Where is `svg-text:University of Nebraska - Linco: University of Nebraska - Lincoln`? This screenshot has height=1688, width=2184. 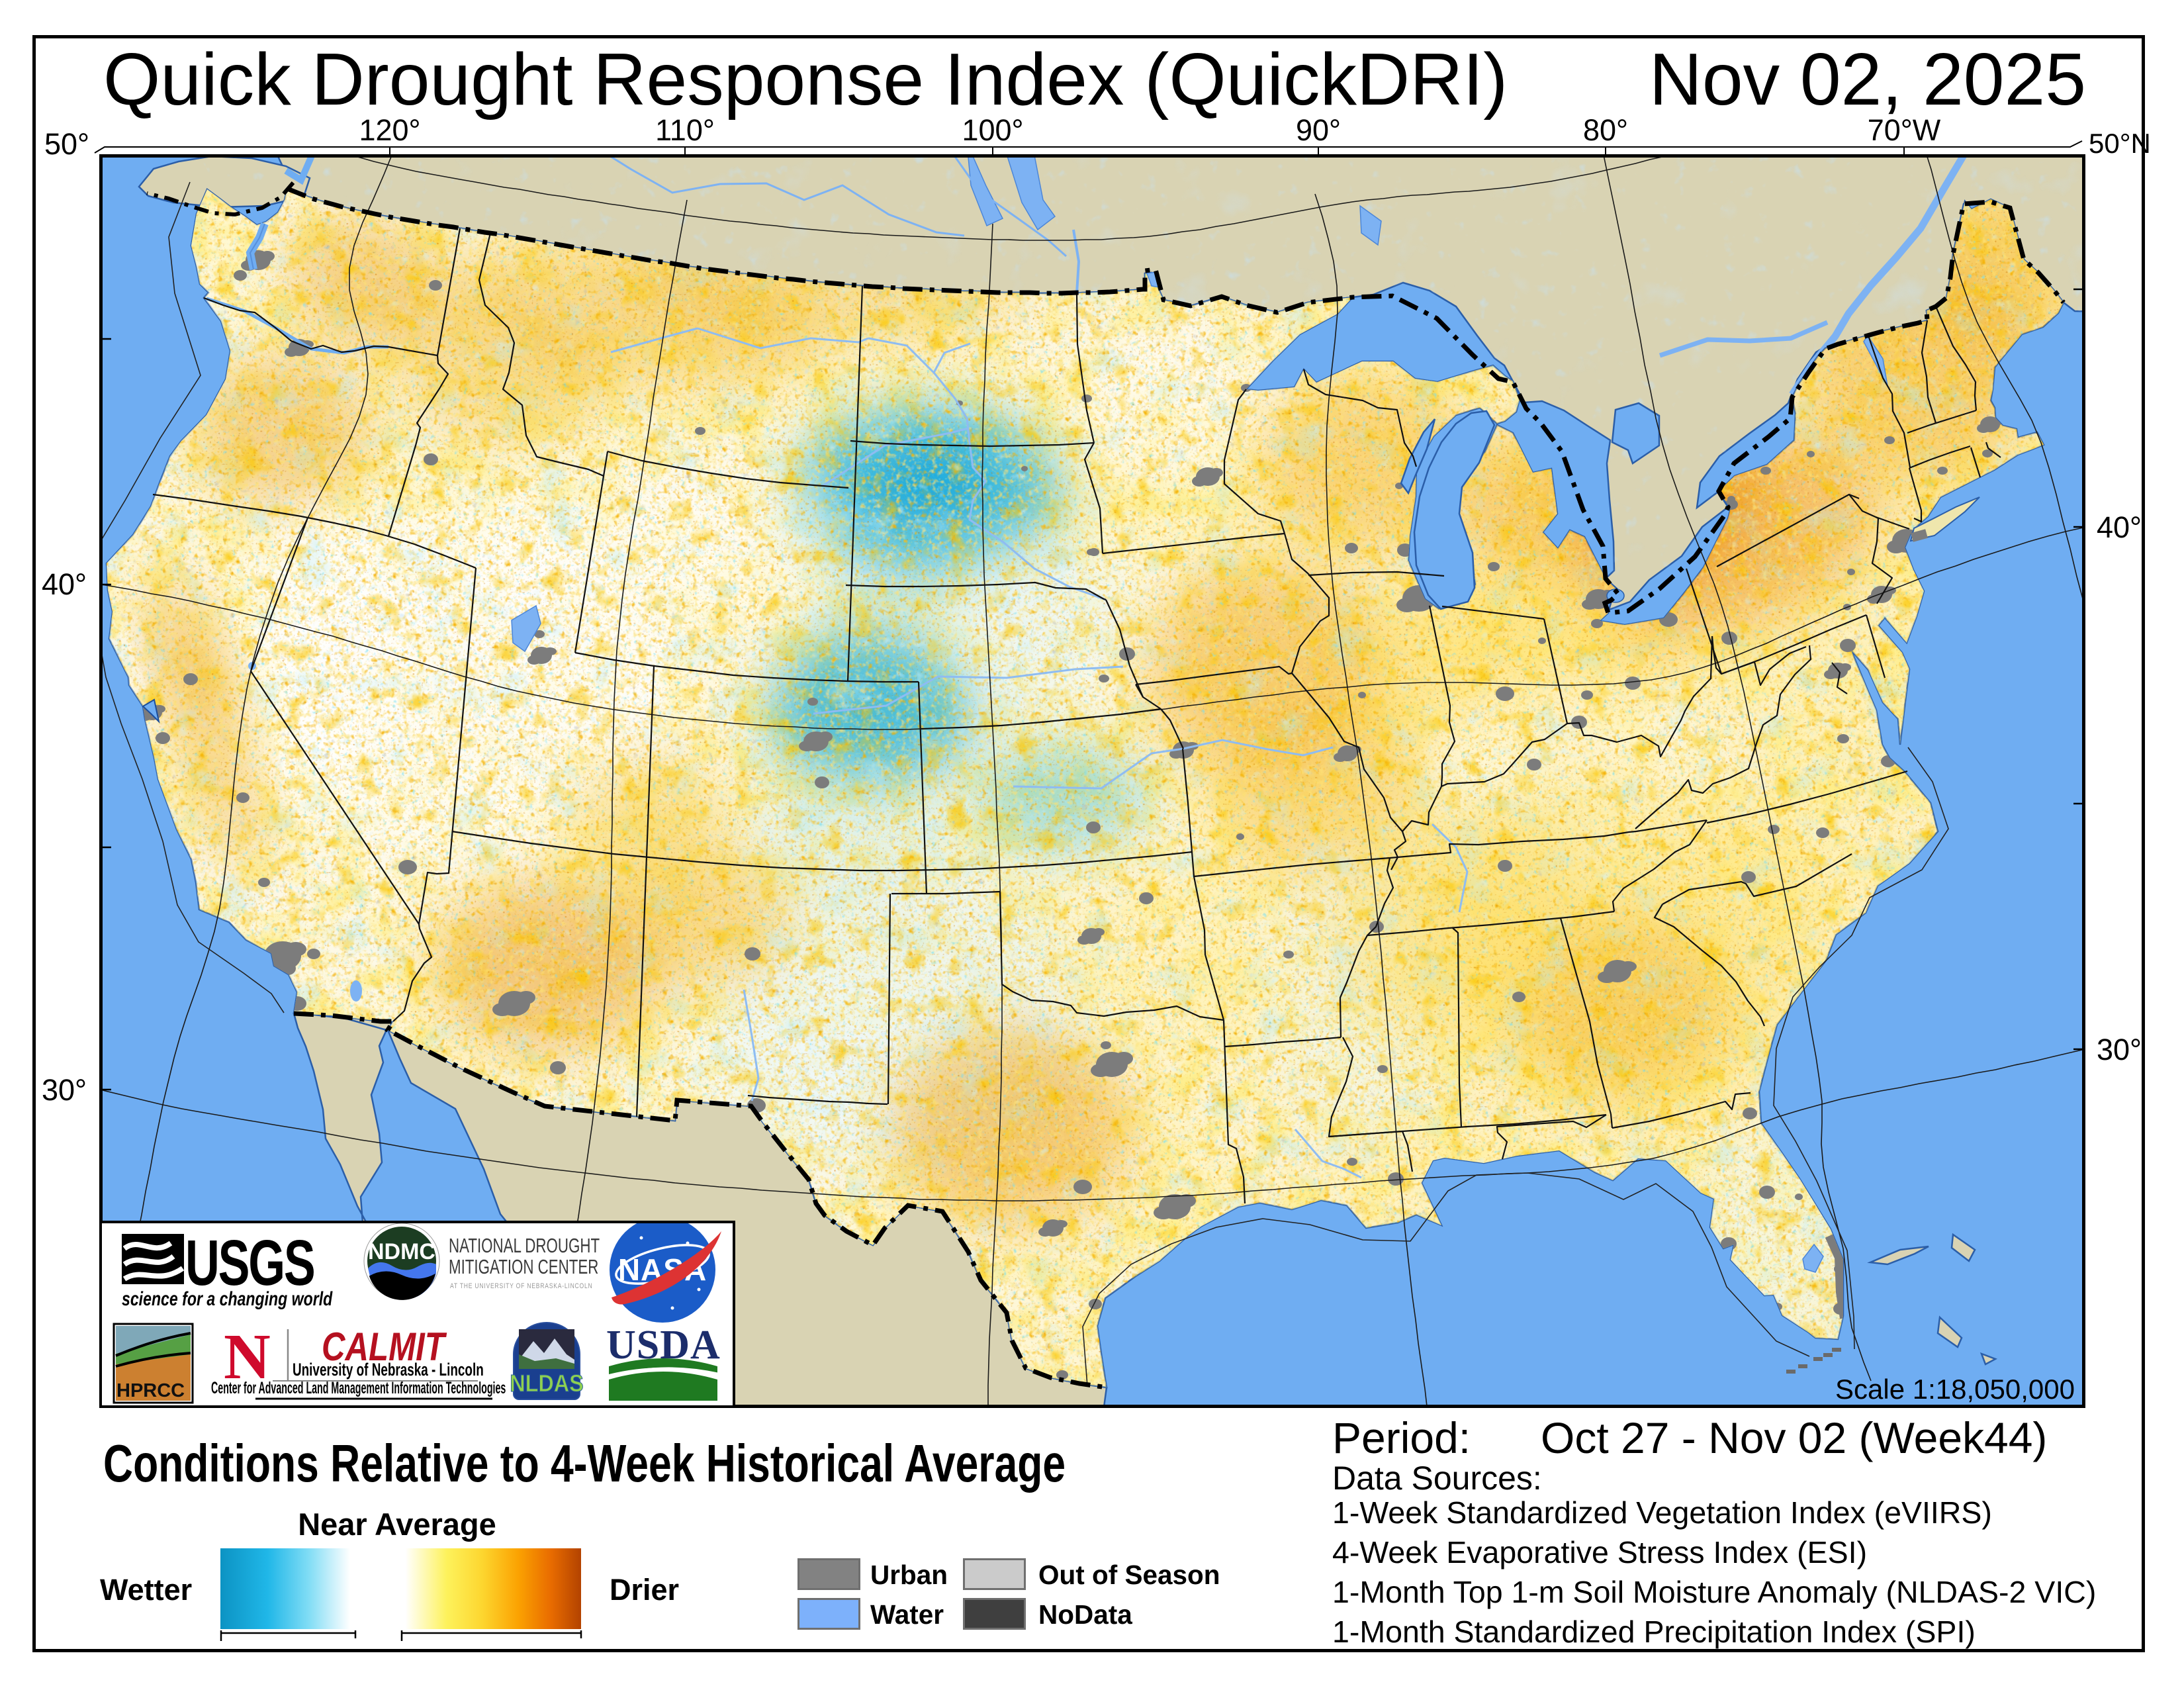 svg-text:University of Nebraska - Linco: University of Nebraska - Lincoln is located at coordinates (388, 1370).